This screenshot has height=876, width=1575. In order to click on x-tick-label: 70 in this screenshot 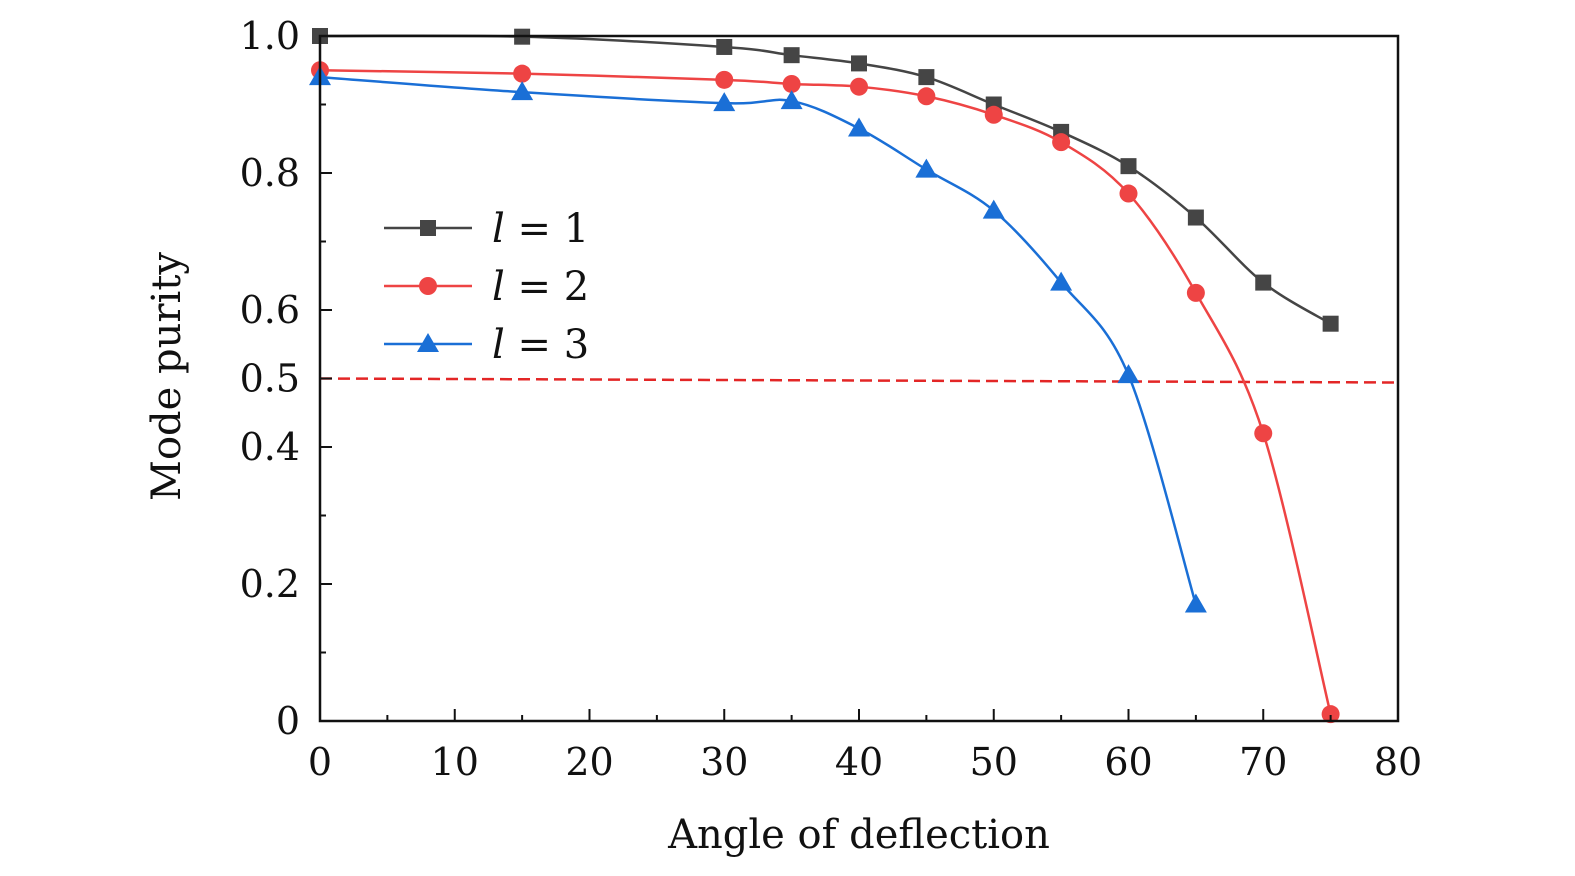, I will do `click(1263, 762)`.